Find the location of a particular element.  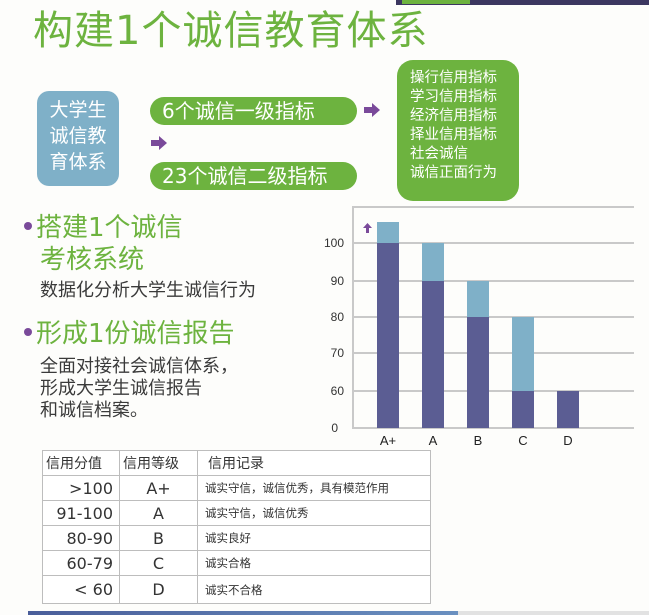

x-tick-label: A is located at coordinates (433, 440).